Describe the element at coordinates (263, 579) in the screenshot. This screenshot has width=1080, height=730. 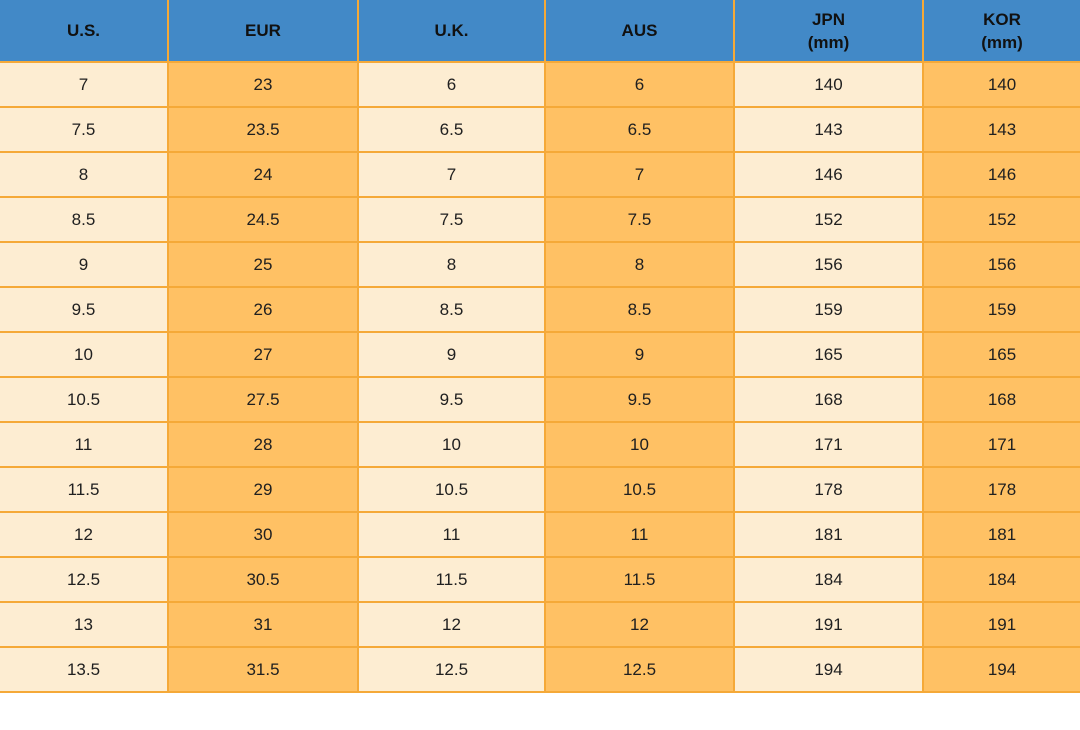
I see `cell: 30.5` at that location.